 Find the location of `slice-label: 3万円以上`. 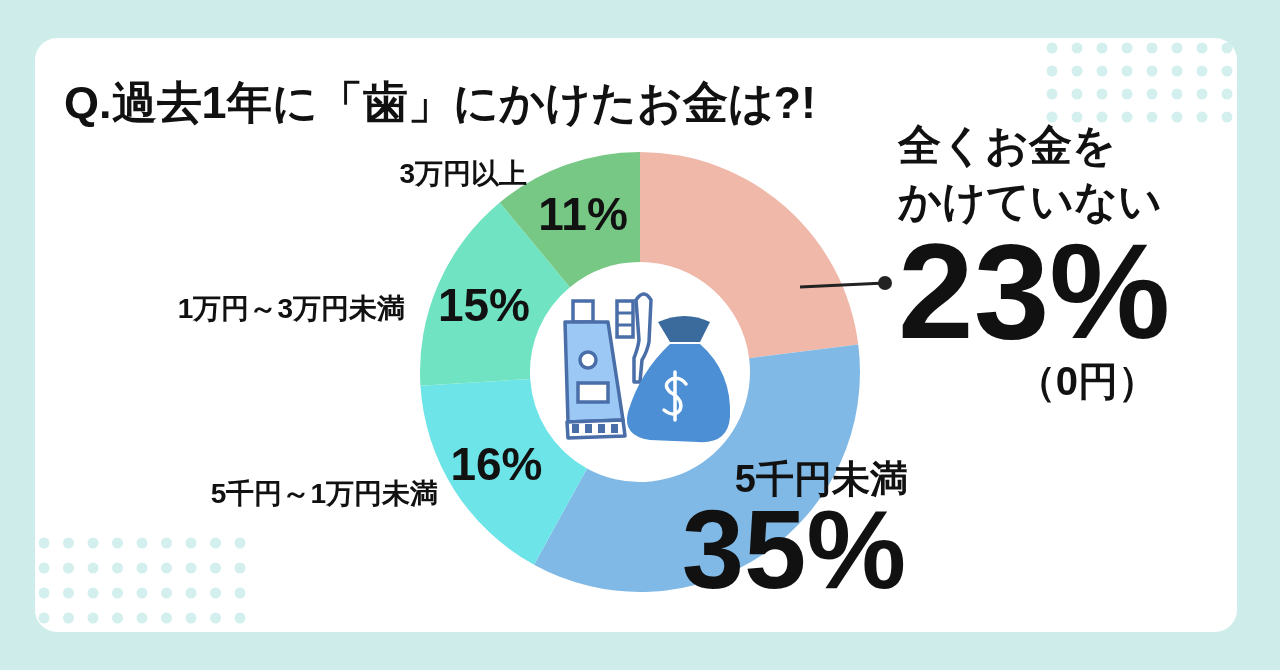

slice-label: 3万円以上 is located at coordinates (463, 173).